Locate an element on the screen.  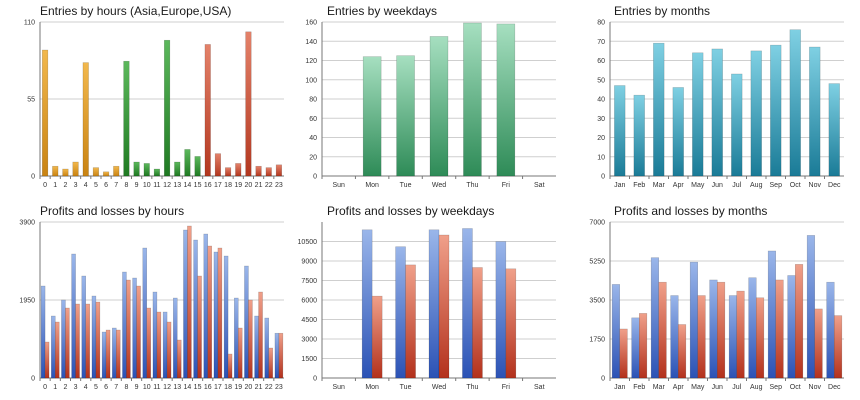
x-tick-label: 8 is located at coordinates (126, 387).